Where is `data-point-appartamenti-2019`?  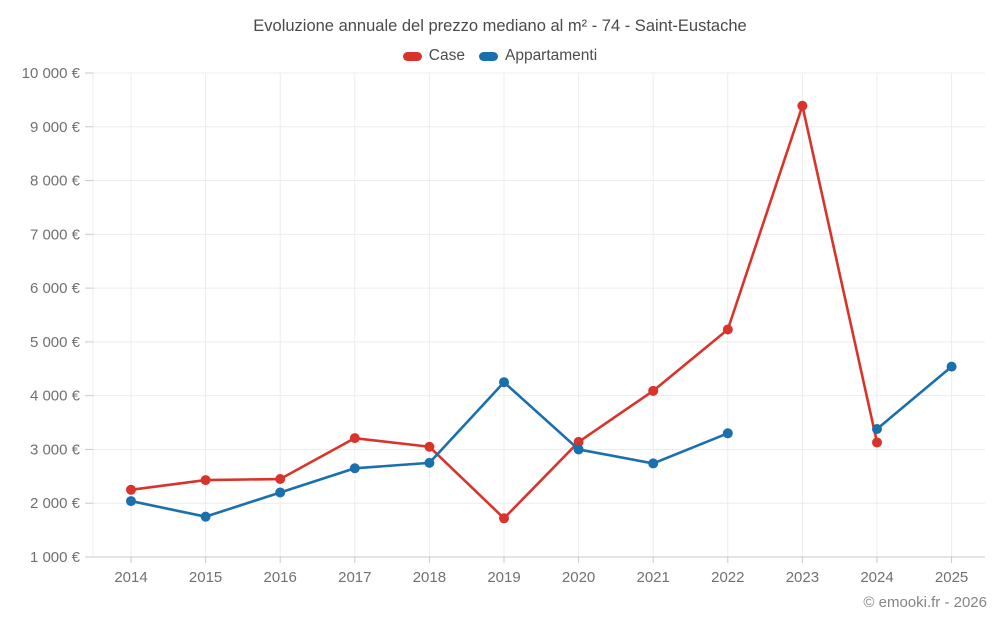 data-point-appartamenti-2019 is located at coordinates (504, 382).